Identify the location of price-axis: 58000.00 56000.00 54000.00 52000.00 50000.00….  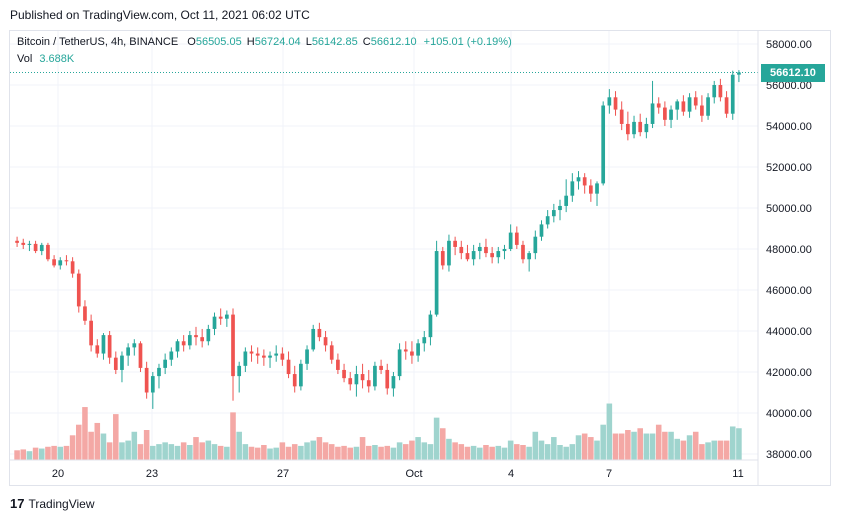
(789, 250).